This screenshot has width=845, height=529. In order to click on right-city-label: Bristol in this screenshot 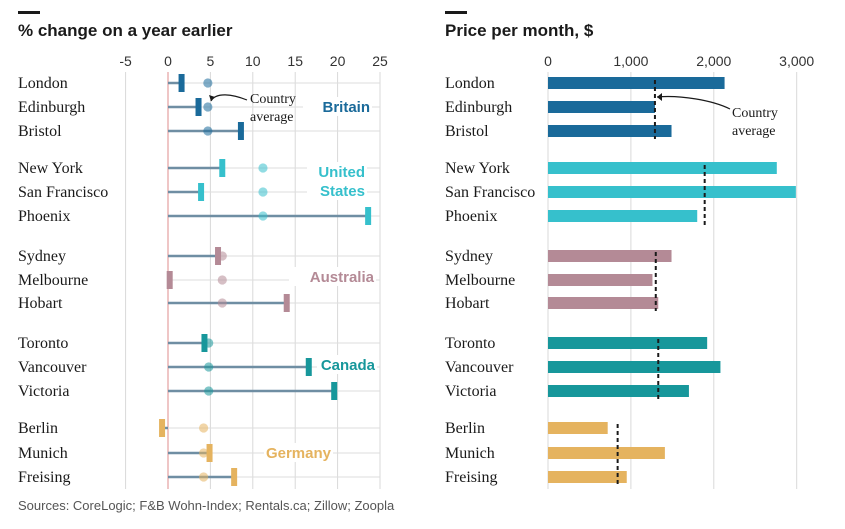, I will do `click(467, 131)`.